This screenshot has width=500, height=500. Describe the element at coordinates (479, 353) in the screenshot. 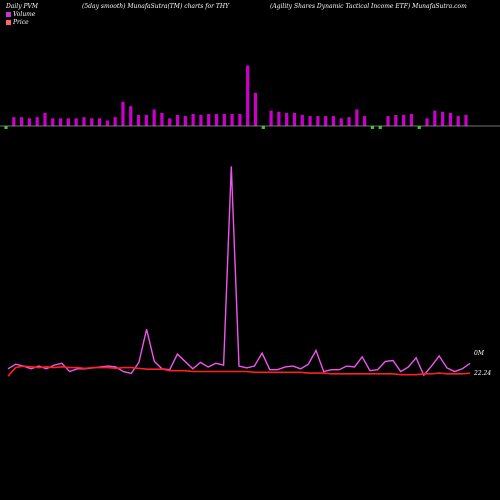

I see `volume-right-label: 0M` at that location.